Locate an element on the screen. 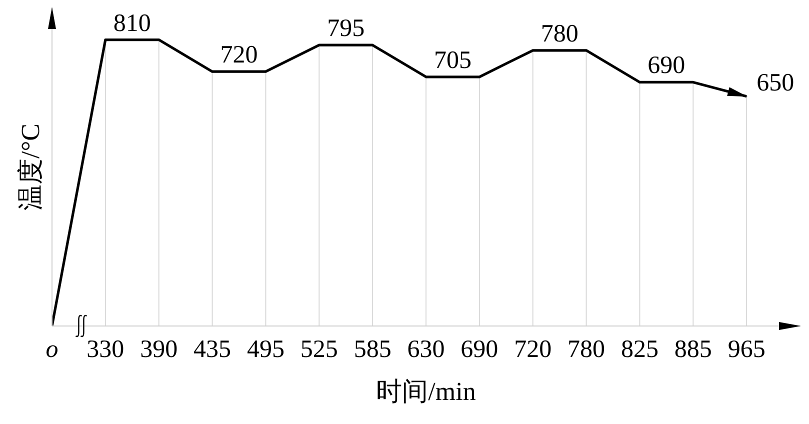 This screenshot has height=424, width=809. x-tick-label: 525 is located at coordinates (319, 349).